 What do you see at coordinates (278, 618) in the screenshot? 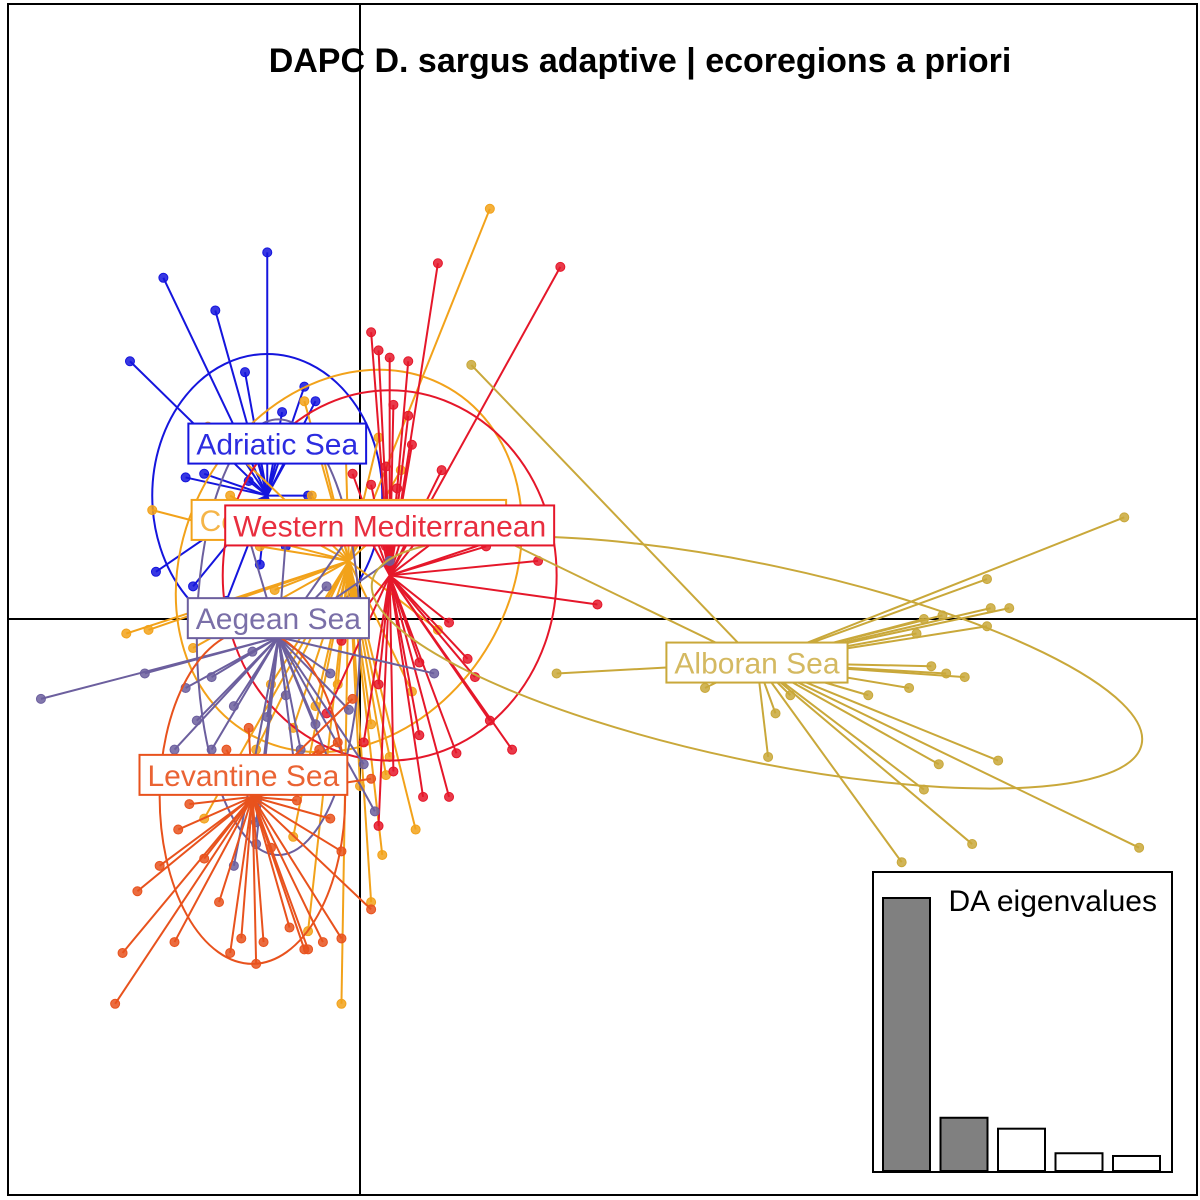
I see `aegean-sea-label: Aegean Sea` at bounding box center [278, 618].